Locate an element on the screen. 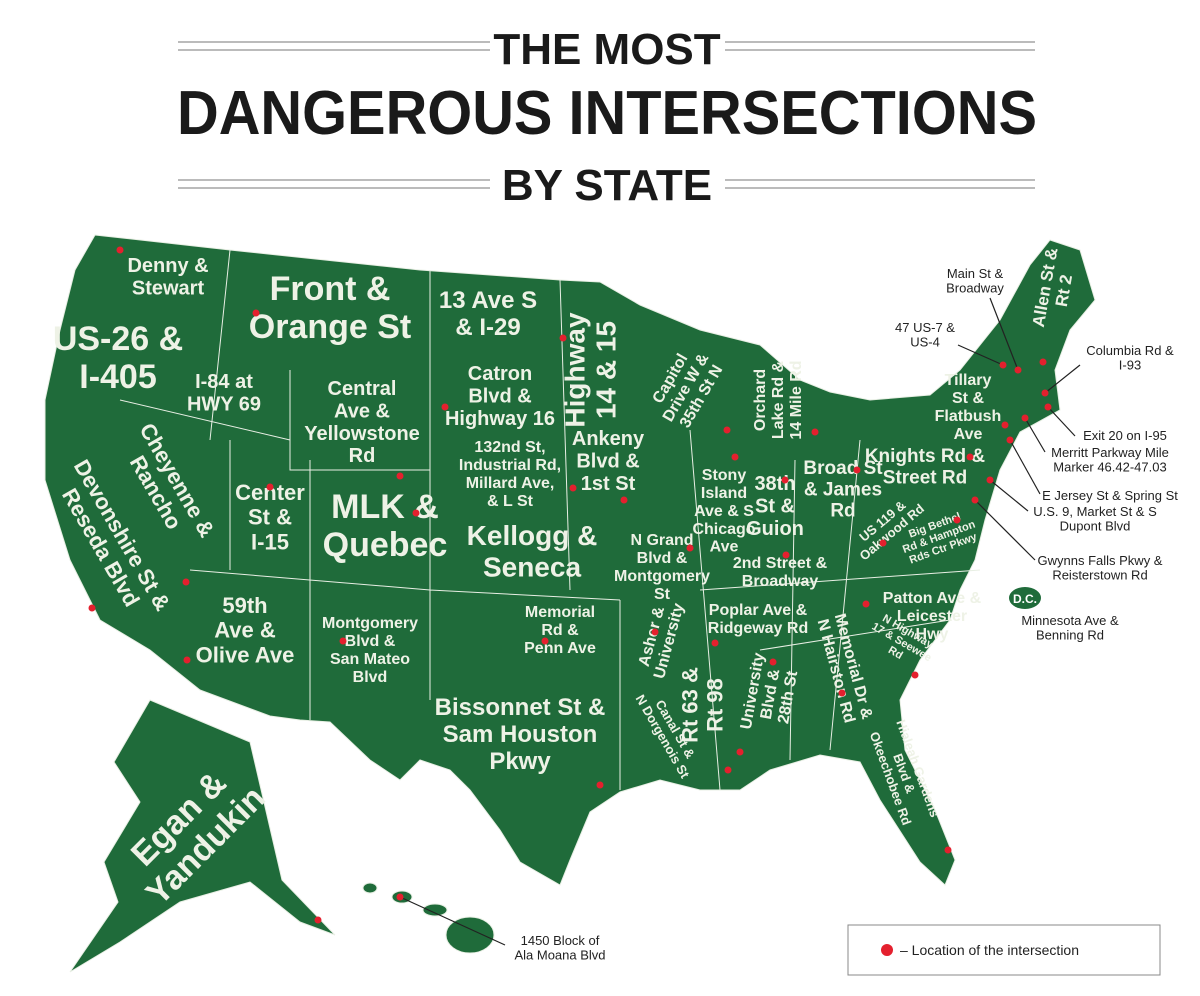 Image resolution: width=1200 pixels, height=996 pixels. label-line: 1st St is located at coordinates (608, 484).